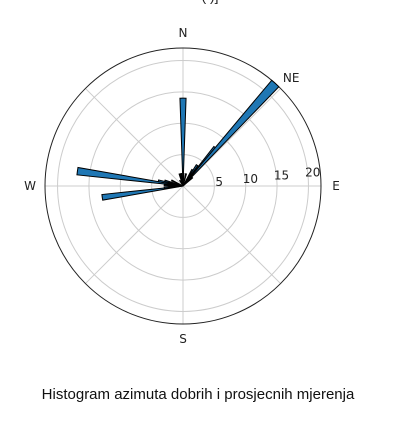 This screenshot has width=420, height=422. Describe the element at coordinates (267, 177) in the screenshot. I see `radial-tick-labels: 5 10 15 20` at that location.